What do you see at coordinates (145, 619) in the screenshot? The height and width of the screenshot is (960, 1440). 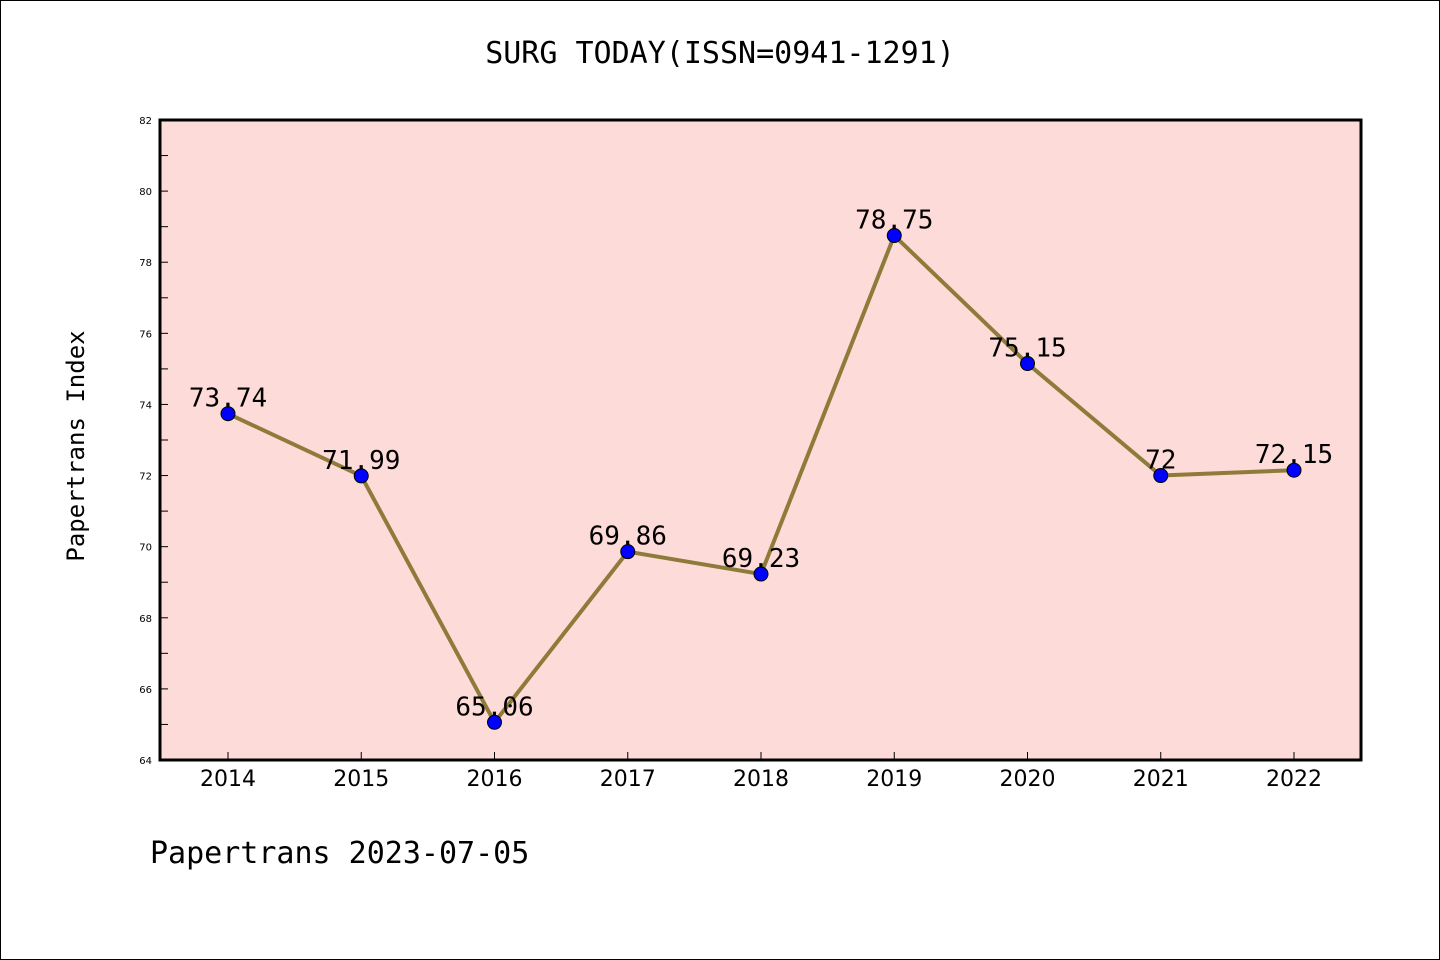 I see `y-tick-label: 68` at bounding box center [145, 619].